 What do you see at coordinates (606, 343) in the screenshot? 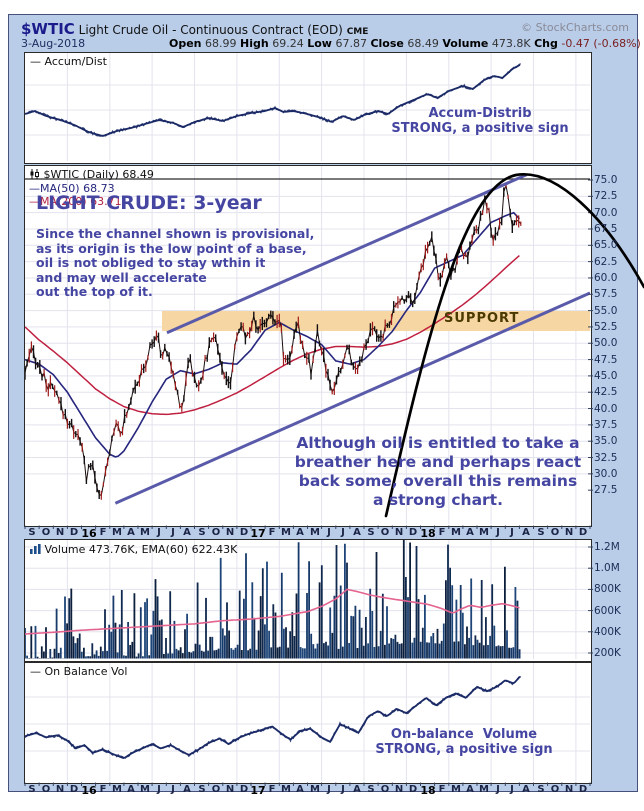
I see `price-axis-label: 50.0` at bounding box center [606, 343].